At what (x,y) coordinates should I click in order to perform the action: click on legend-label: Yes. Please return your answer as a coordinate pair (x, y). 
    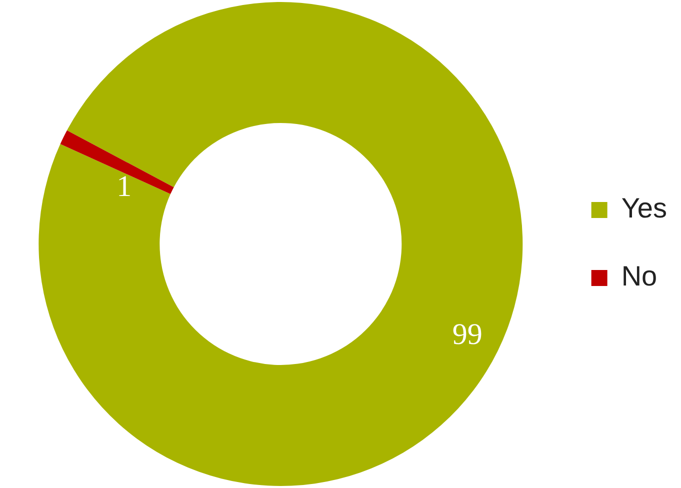
    Looking at the image, I should click on (644, 208).